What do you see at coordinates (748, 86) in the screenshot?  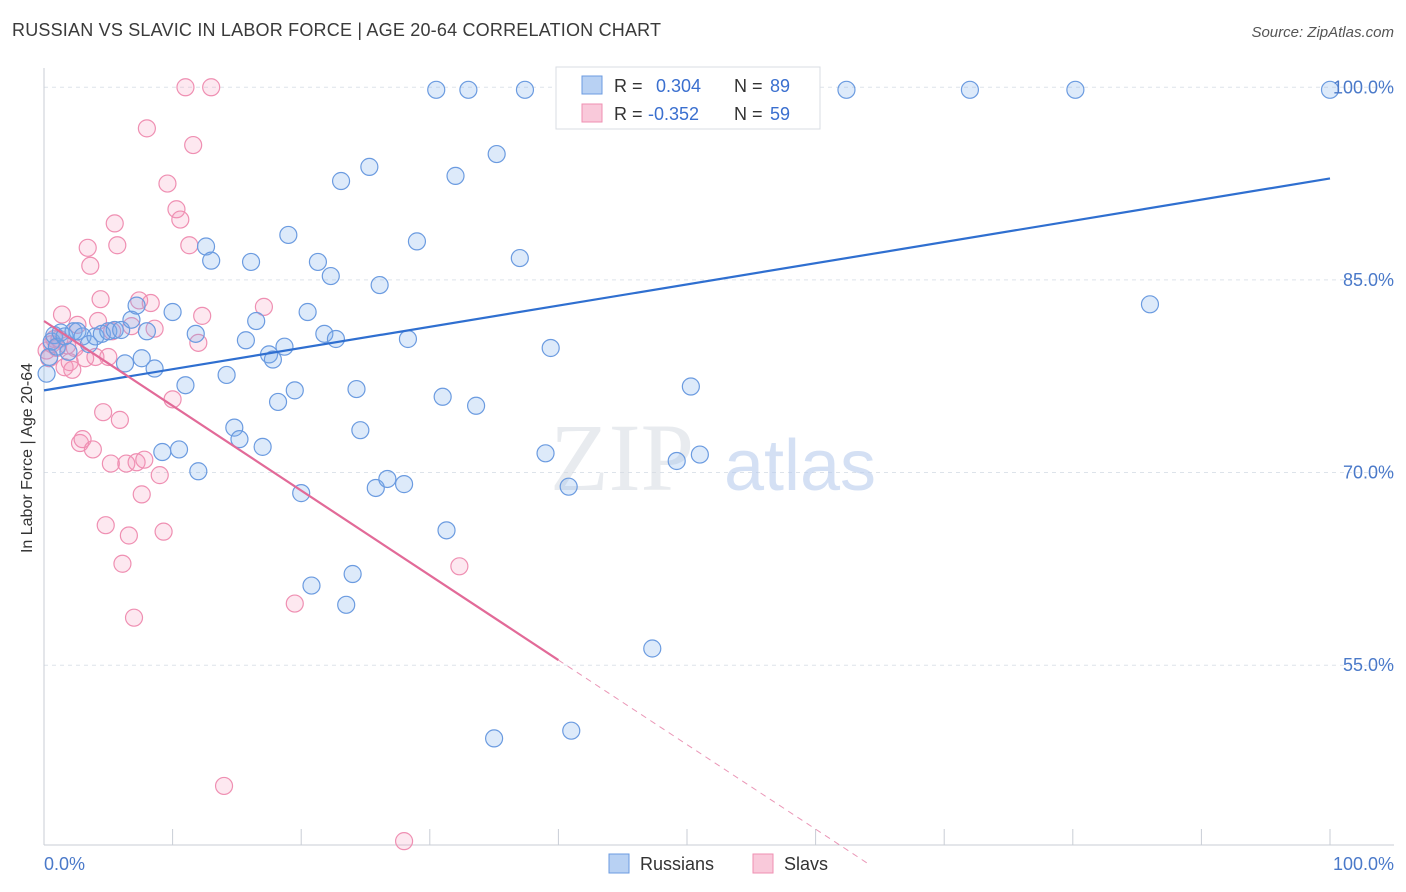 I see `legend-russians-n-label: N =` at bounding box center [748, 86].